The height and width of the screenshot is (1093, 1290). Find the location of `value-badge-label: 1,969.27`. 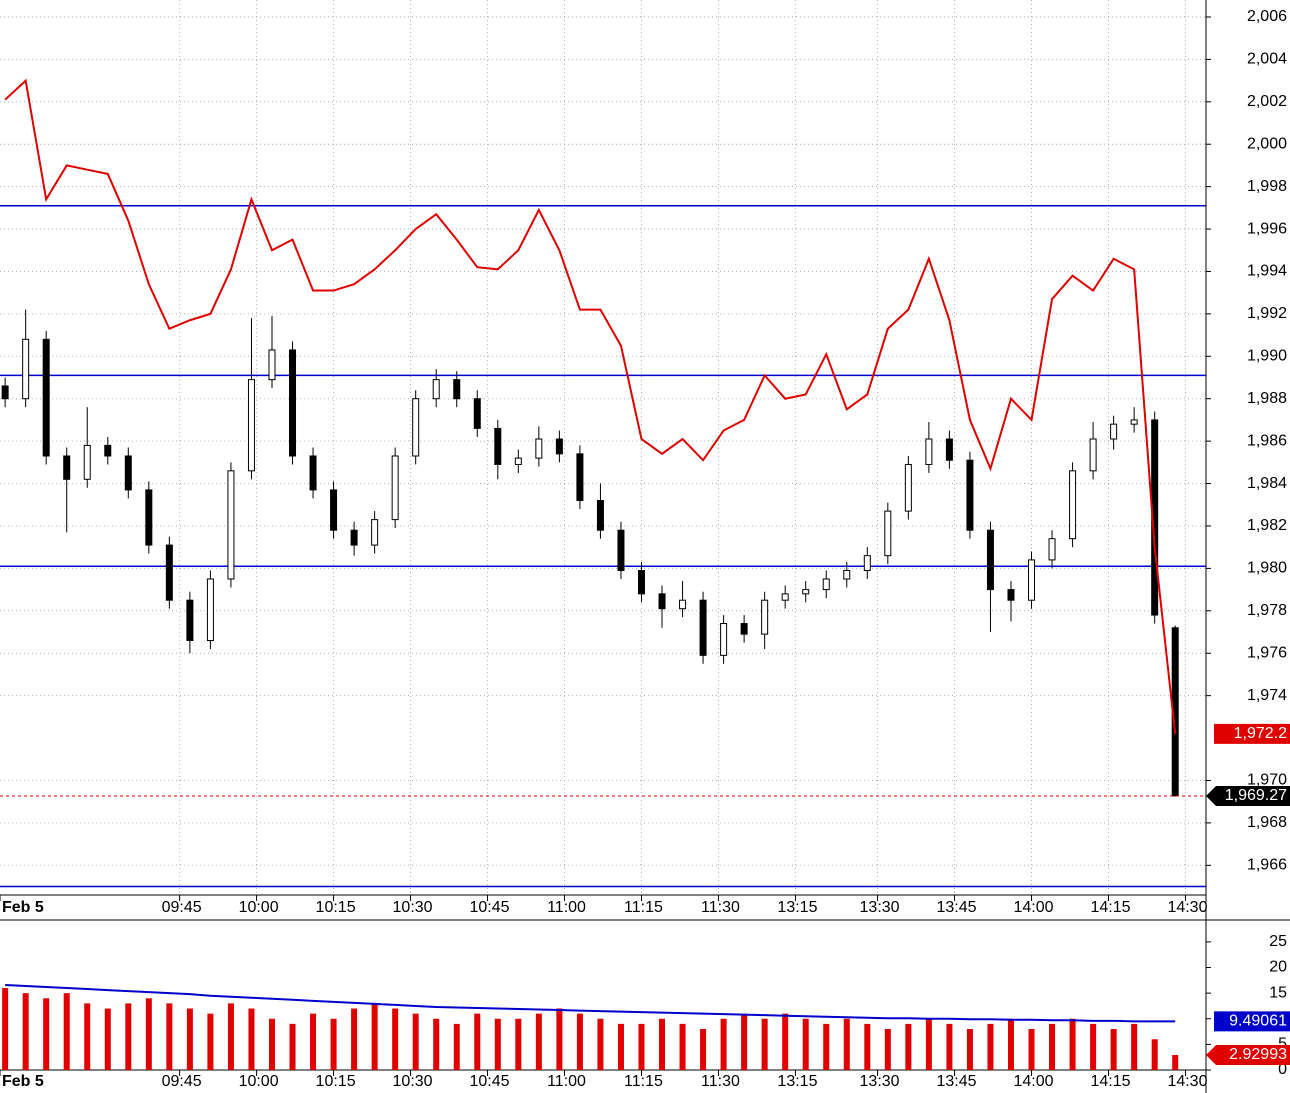

value-badge-label: 1,969.27 is located at coordinates (1256, 795).